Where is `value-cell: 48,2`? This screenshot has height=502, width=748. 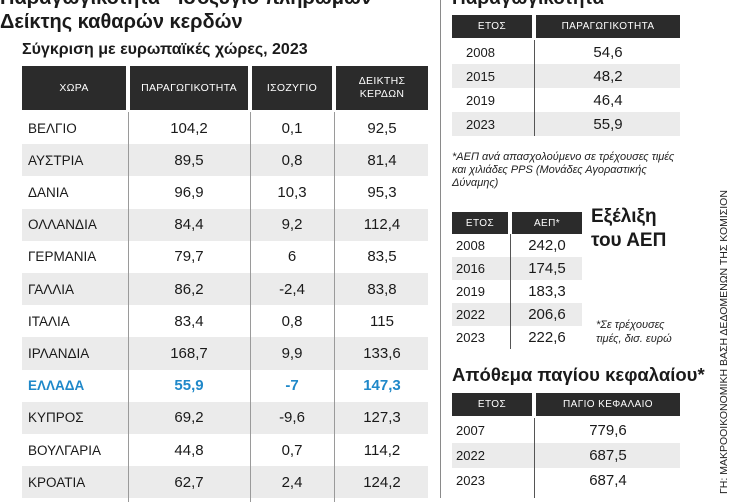 value-cell: 48,2 is located at coordinates (608, 76).